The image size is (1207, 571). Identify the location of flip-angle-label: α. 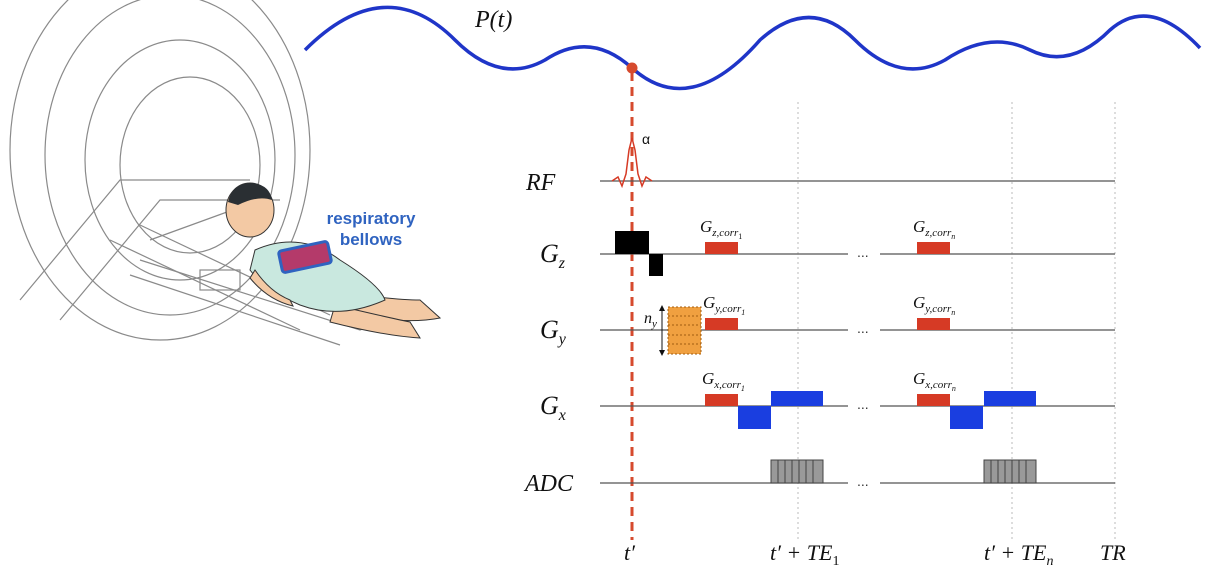
(646, 139).